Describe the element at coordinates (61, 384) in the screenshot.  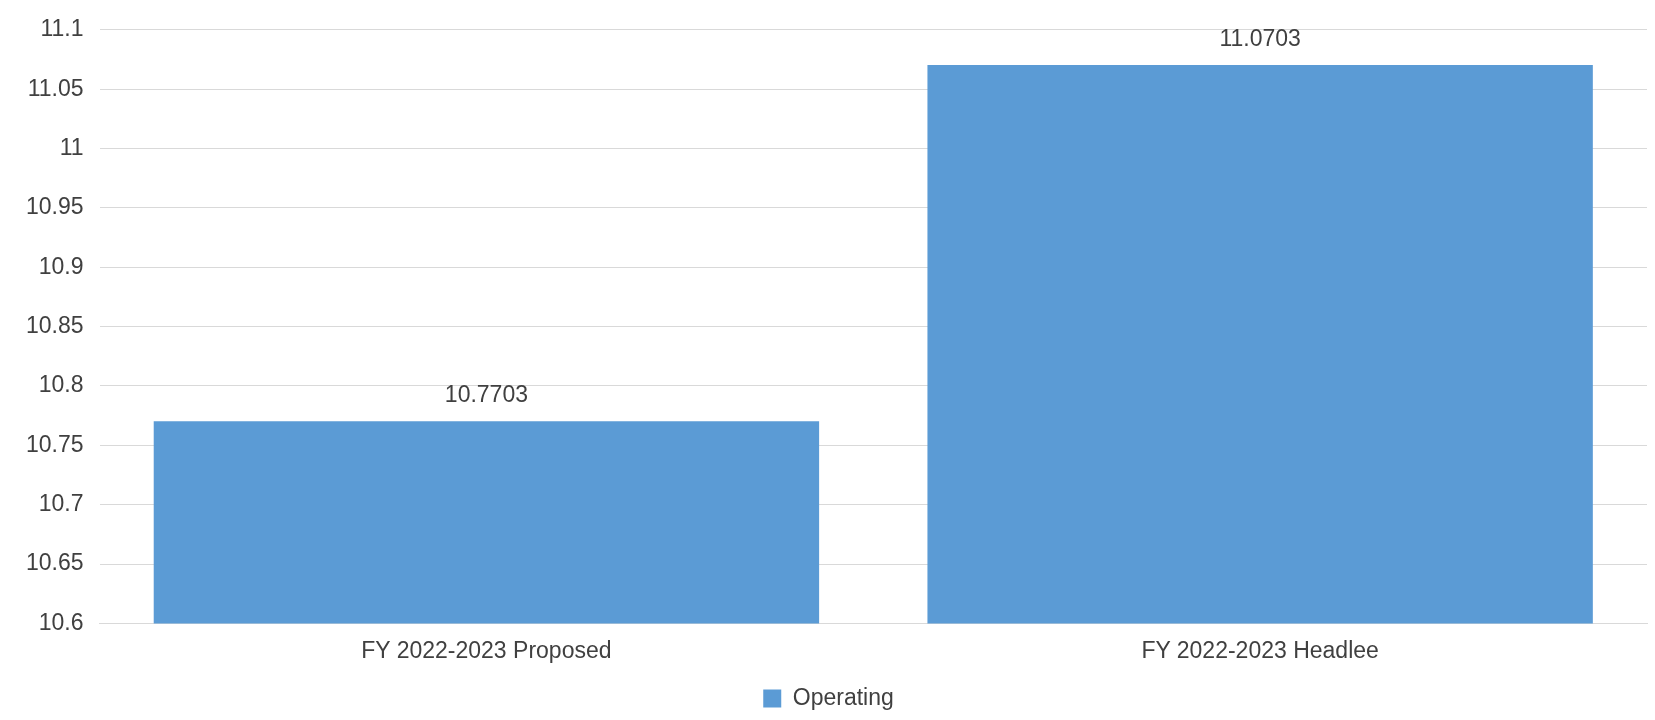
I see `y-tick-label: 10.8` at that location.